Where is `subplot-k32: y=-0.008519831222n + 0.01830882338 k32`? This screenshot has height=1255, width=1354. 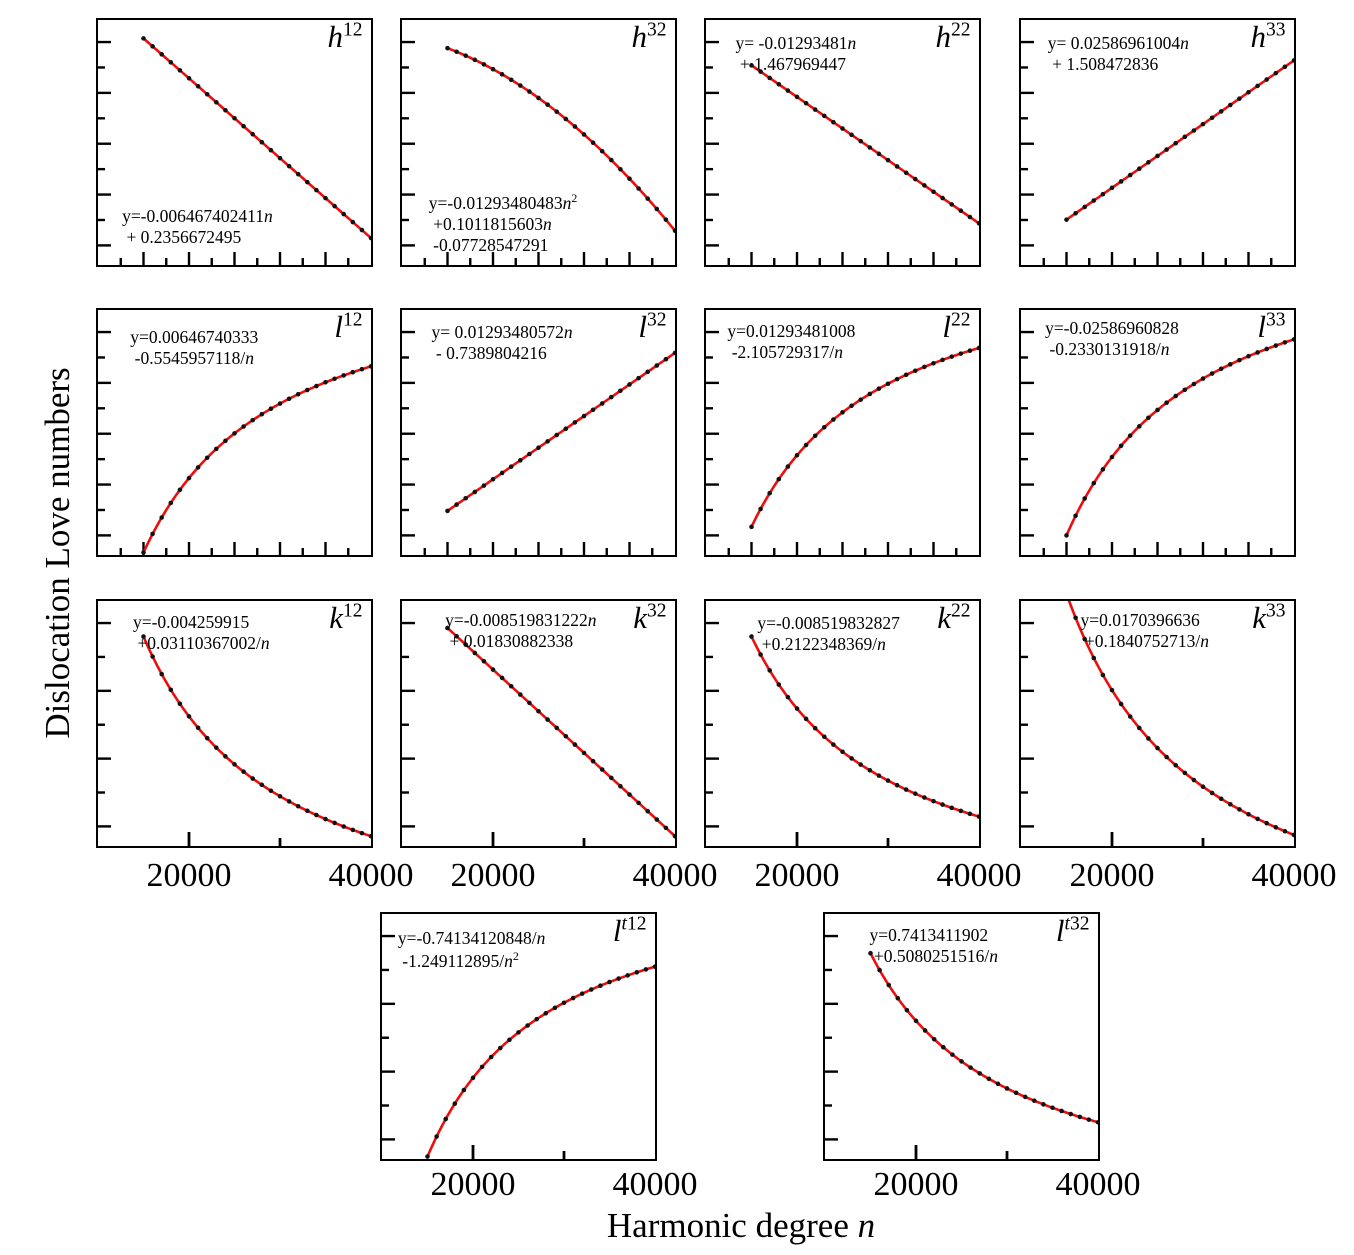
subplot-k32: y=-0.008519831222n + 0.01830882338 k32 is located at coordinates (538, 723).